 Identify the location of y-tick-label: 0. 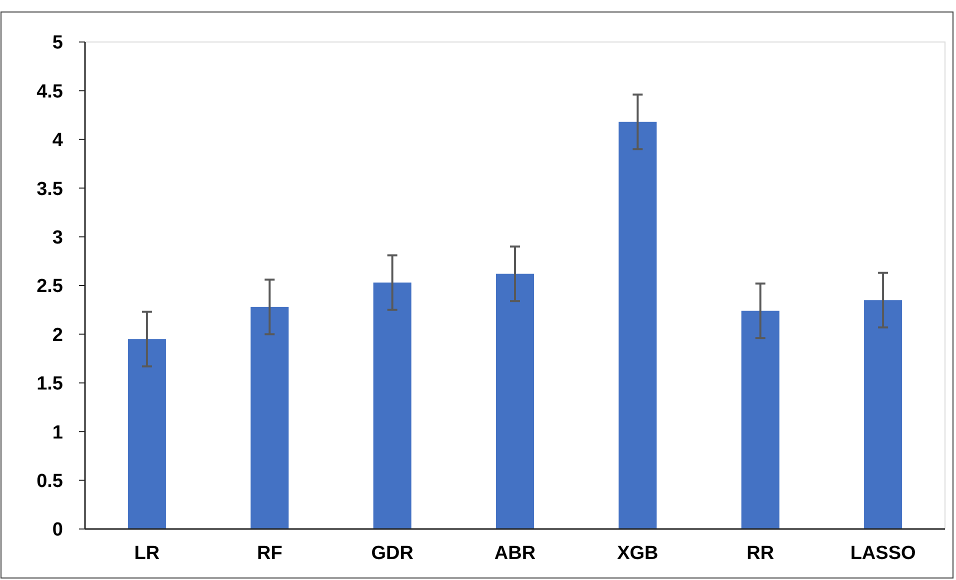
(57, 530).